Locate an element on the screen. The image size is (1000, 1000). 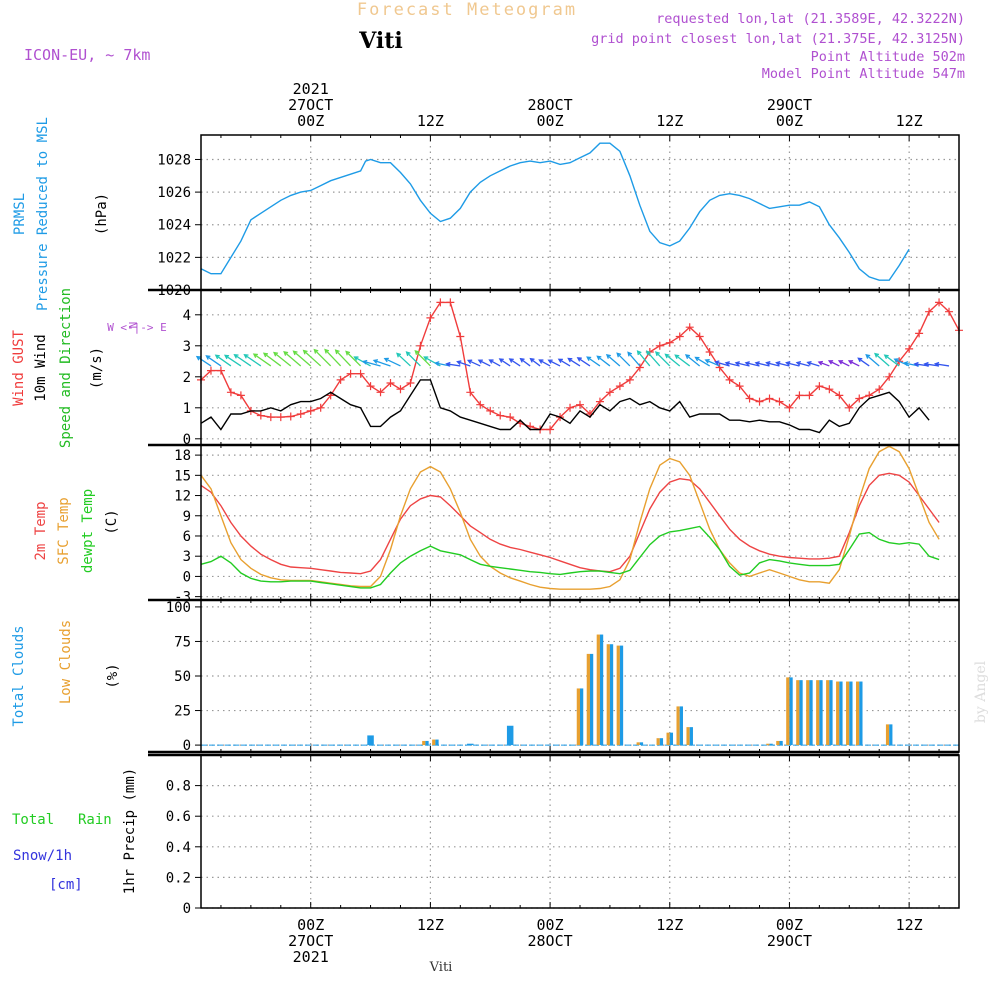
pressure-panel-labels: PRMSL Pressure Reduced to MSL (hPa) is located at coordinates (61, 214).